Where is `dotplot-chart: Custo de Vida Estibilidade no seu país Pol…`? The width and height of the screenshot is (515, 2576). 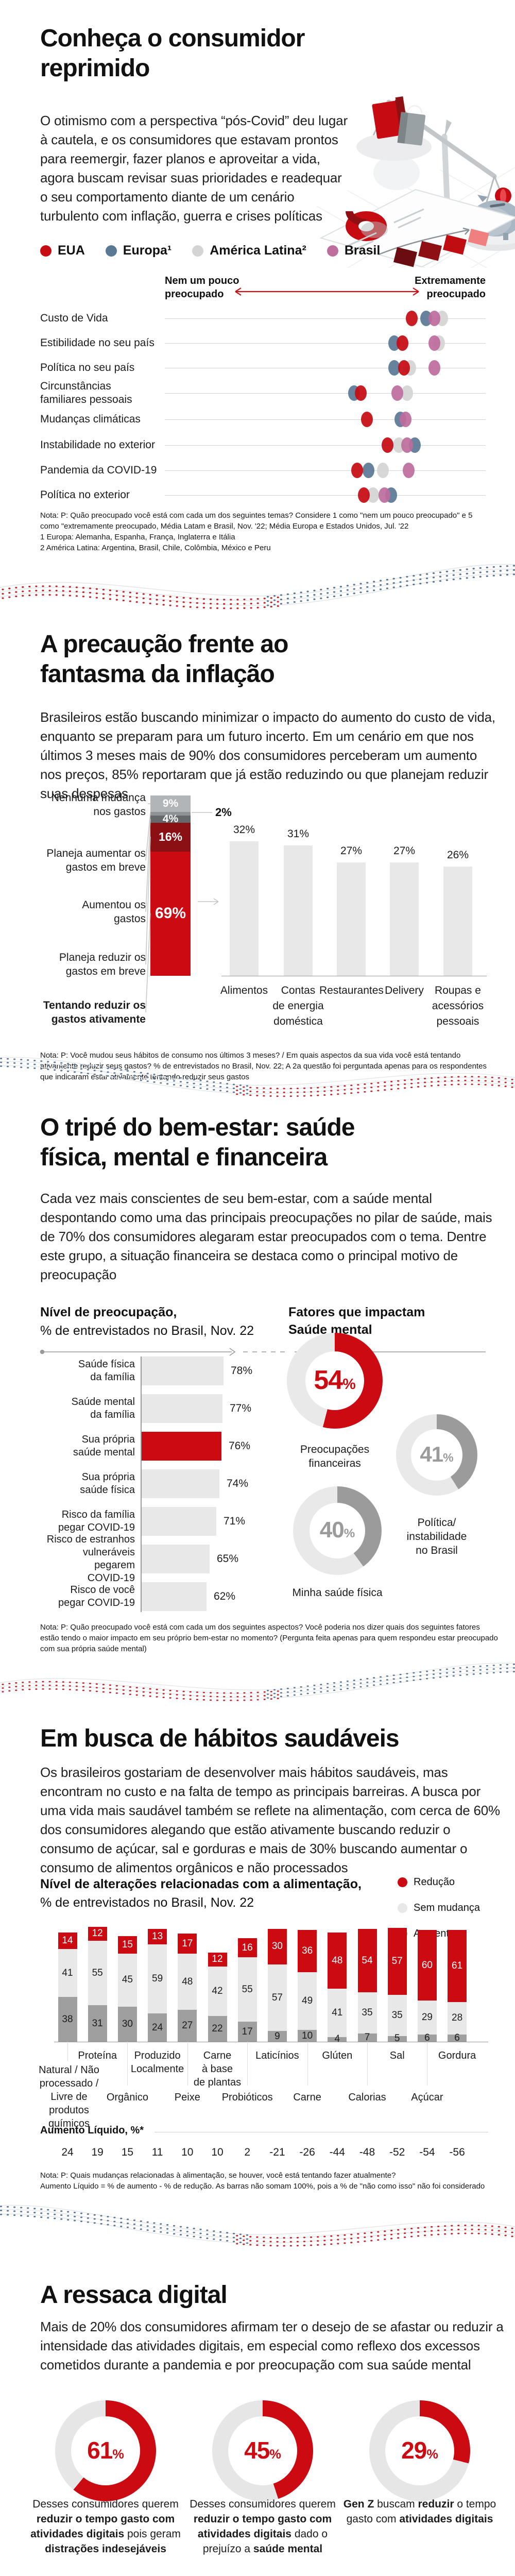
dotplot-chart: Custo de Vida Estibilidade no seu país Pol… is located at coordinates (257, 407).